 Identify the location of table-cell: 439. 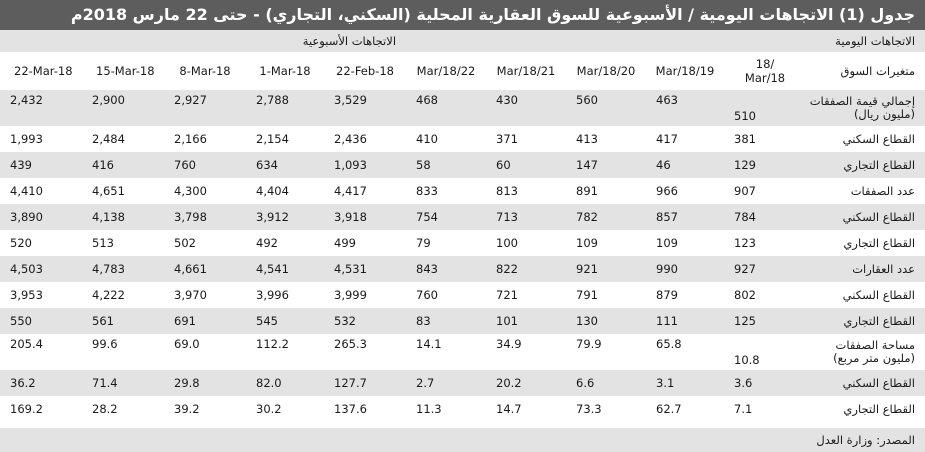
(41, 165).